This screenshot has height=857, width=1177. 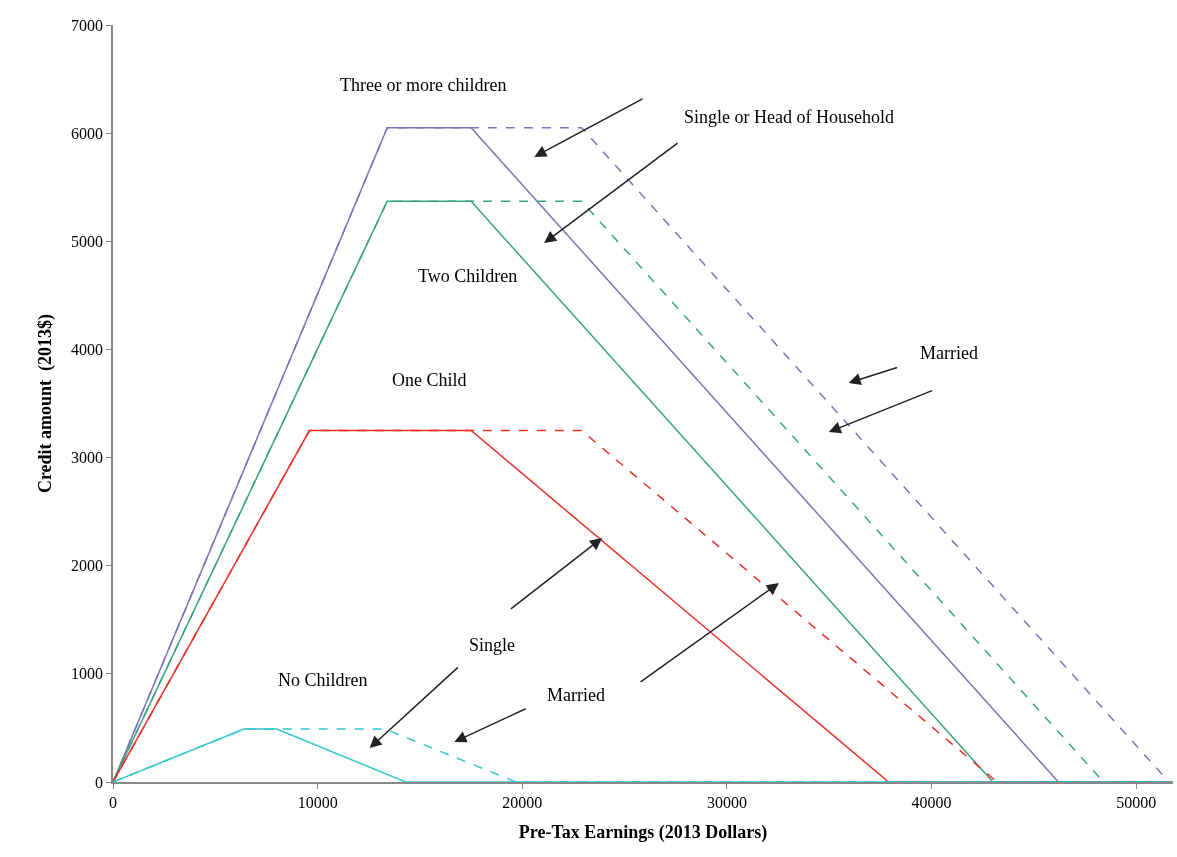 What do you see at coordinates (323, 680) in the screenshot?
I see `annotation: No Children` at bounding box center [323, 680].